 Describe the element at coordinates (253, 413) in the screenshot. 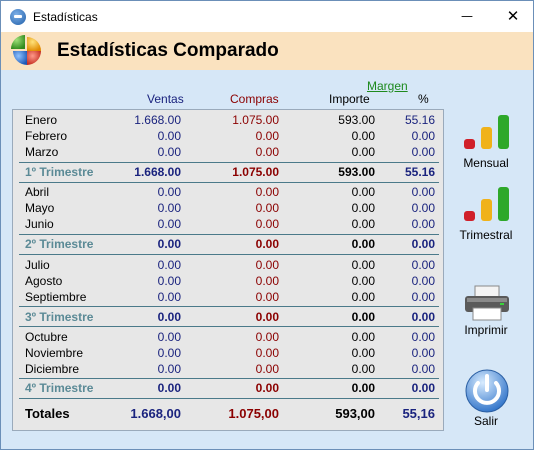

I see `compras-cell: 1.075,00` at that location.